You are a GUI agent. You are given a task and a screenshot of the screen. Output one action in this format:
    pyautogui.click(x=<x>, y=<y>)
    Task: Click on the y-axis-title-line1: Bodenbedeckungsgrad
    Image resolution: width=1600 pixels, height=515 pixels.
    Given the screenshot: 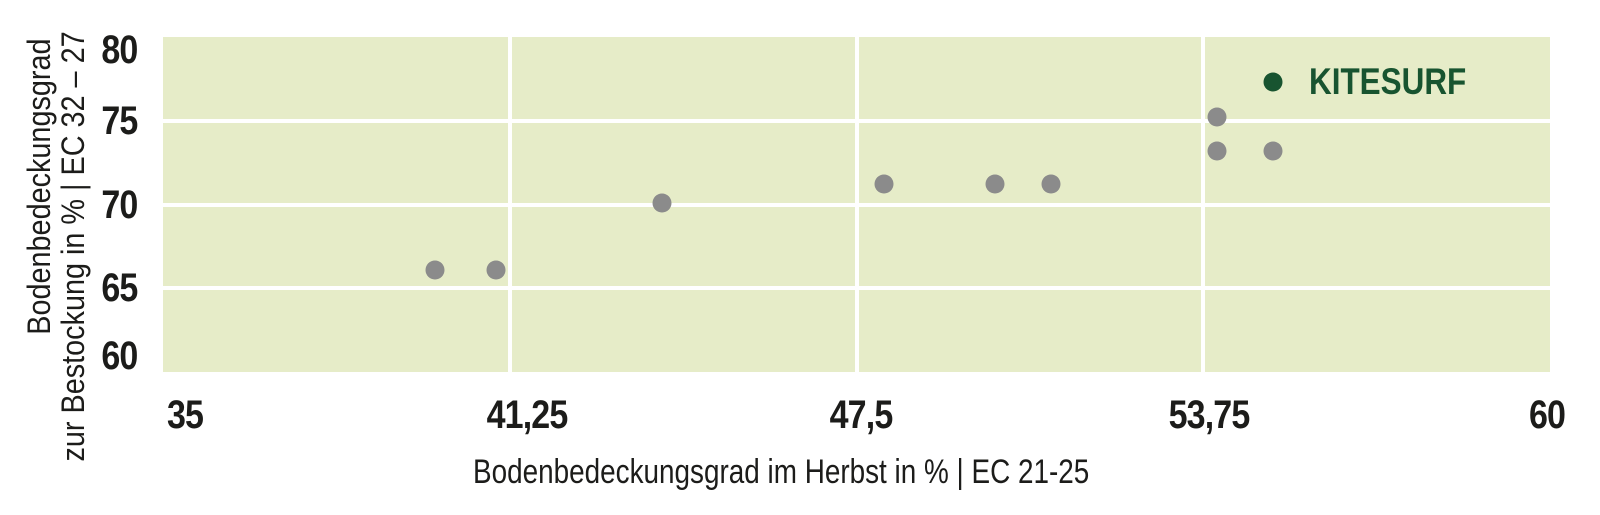 What is the action you would take?
    pyautogui.click(x=39, y=186)
    